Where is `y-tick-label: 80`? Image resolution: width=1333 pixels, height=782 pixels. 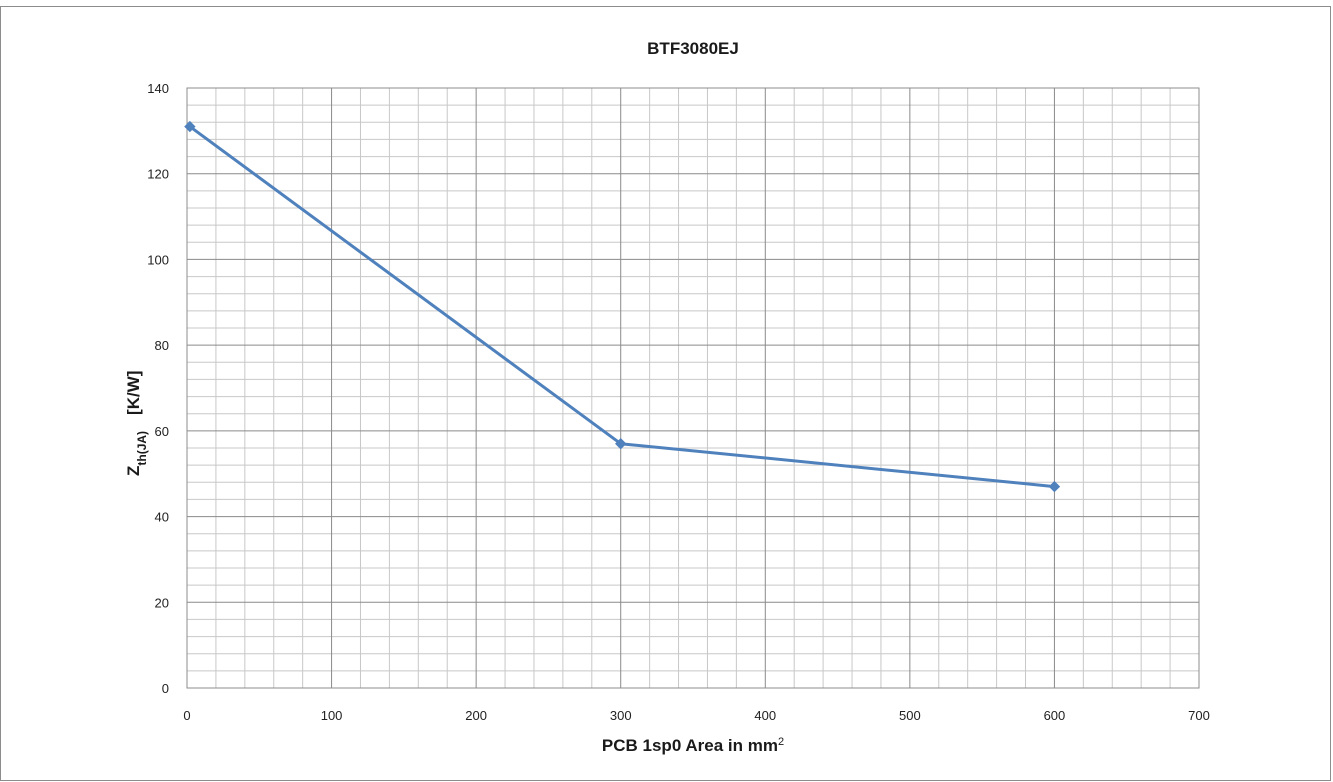 y-tick-label: 80 is located at coordinates (162, 345).